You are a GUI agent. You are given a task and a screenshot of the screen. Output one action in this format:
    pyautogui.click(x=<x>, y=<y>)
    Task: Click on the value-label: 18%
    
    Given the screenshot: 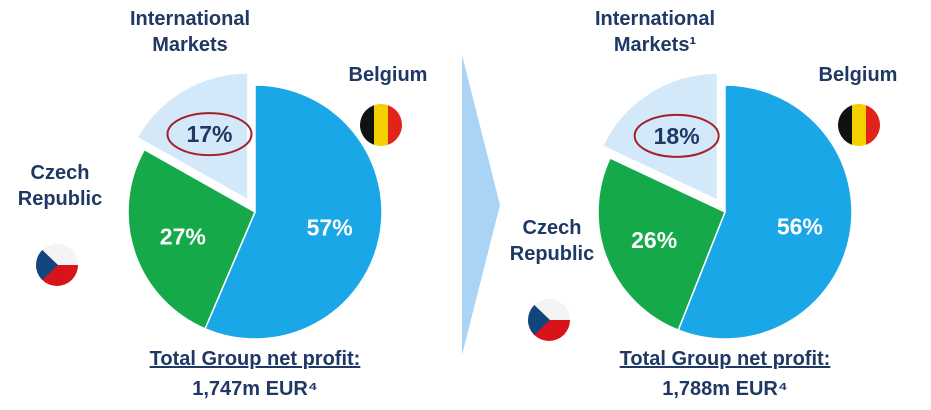 What is the action you would take?
    pyautogui.click(x=677, y=136)
    